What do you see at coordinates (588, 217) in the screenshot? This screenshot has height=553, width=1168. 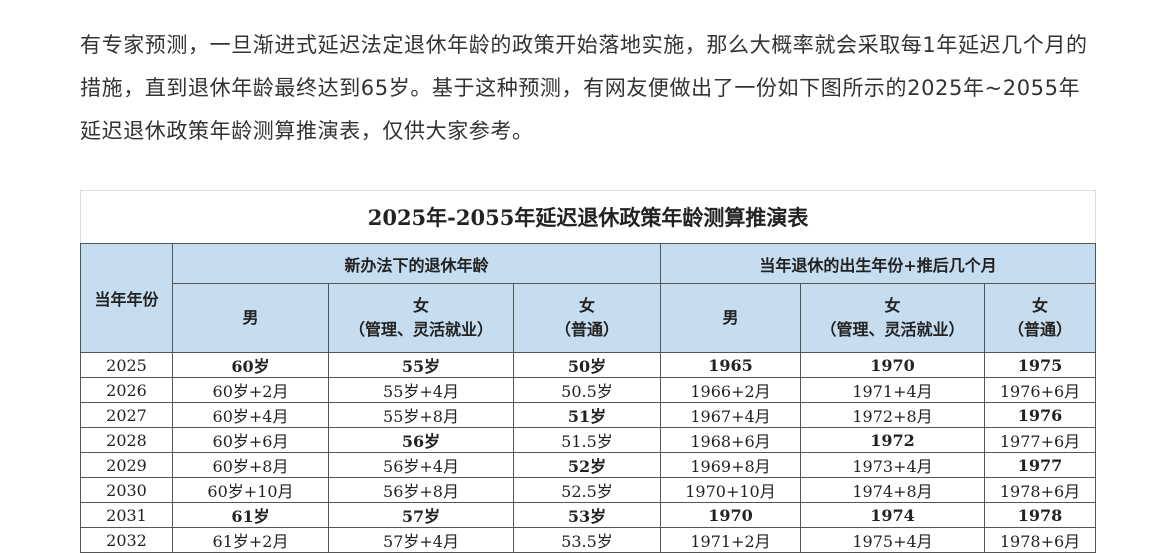 I see `table-title: 2025年-2055年延迟退休政策年龄测算推演表` at bounding box center [588, 217].